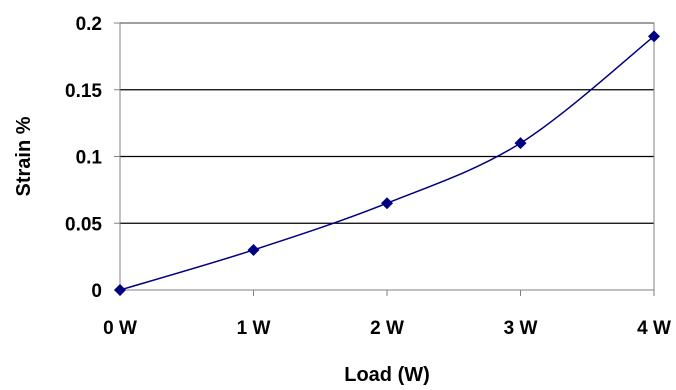 This screenshot has width=676, height=390. Describe the element at coordinates (96, 291) in the screenshot. I see `y-tick-label: 0` at that location.